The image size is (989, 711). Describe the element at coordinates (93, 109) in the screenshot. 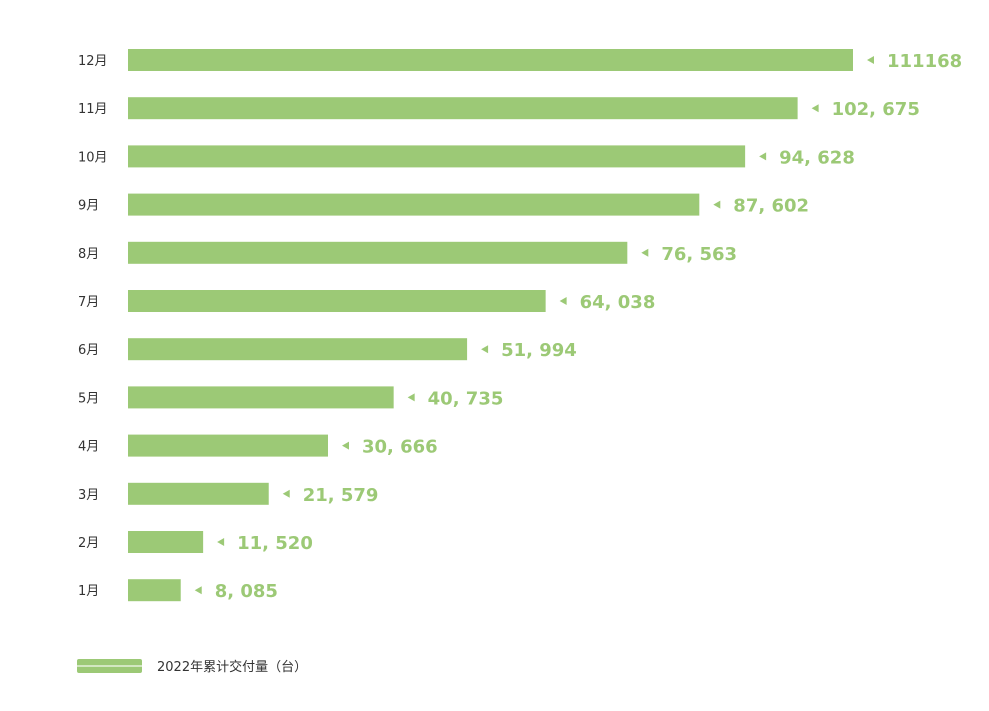

I see `category-label: 11月` at that location.